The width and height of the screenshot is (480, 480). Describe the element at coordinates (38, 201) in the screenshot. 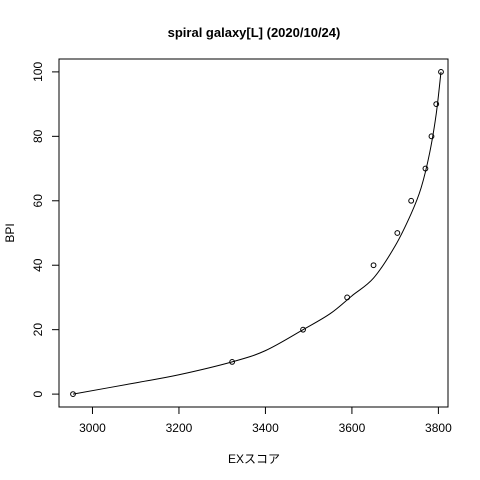

I see `y-tick-label: 60` at that location.